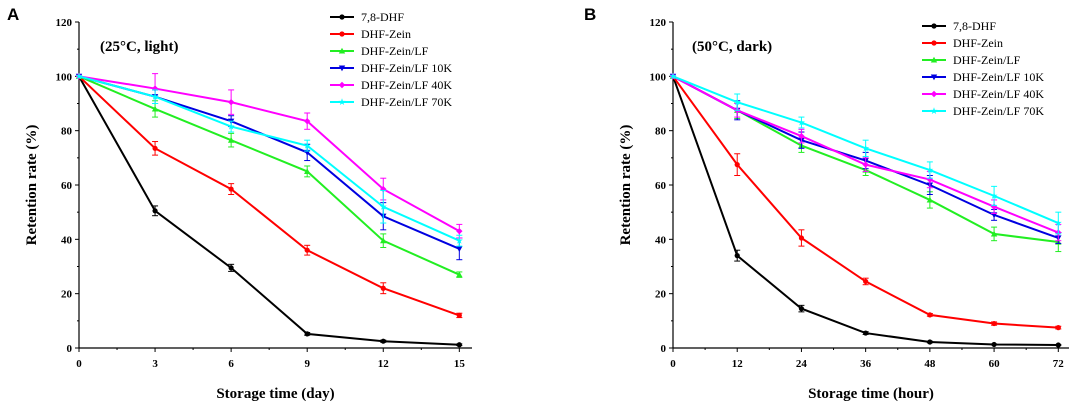 The image size is (1084, 405). What do you see at coordinates (664, 349) in the screenshot?
I see `y-tick-label: 0` at bounding box center [664, 349].